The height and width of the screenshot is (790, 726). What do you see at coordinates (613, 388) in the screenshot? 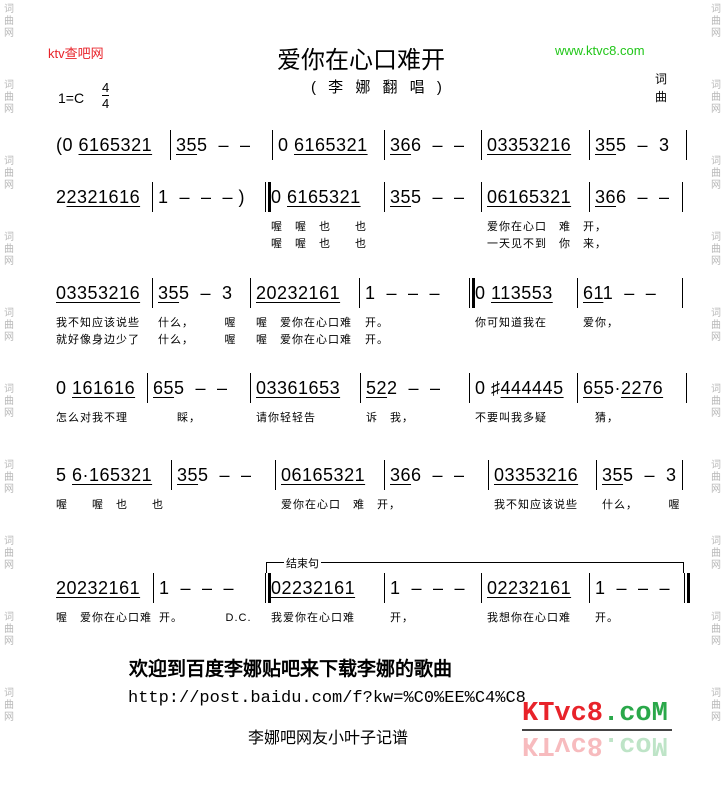
I see `notes: 5·` at bounding box center [613, 388].